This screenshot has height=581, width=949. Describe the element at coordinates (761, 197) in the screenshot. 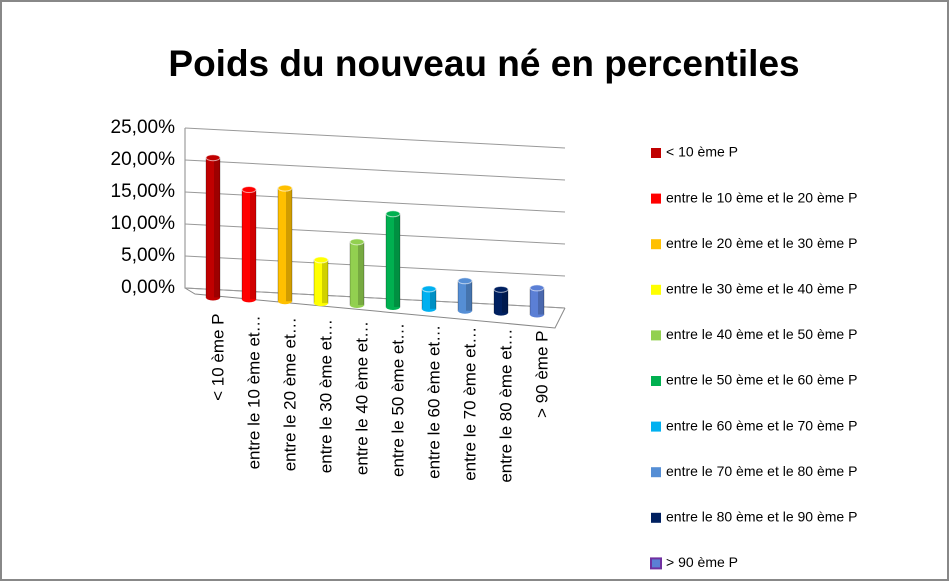

I see `legend-label: entre le 10 ème et le 20 ème P` at that location.